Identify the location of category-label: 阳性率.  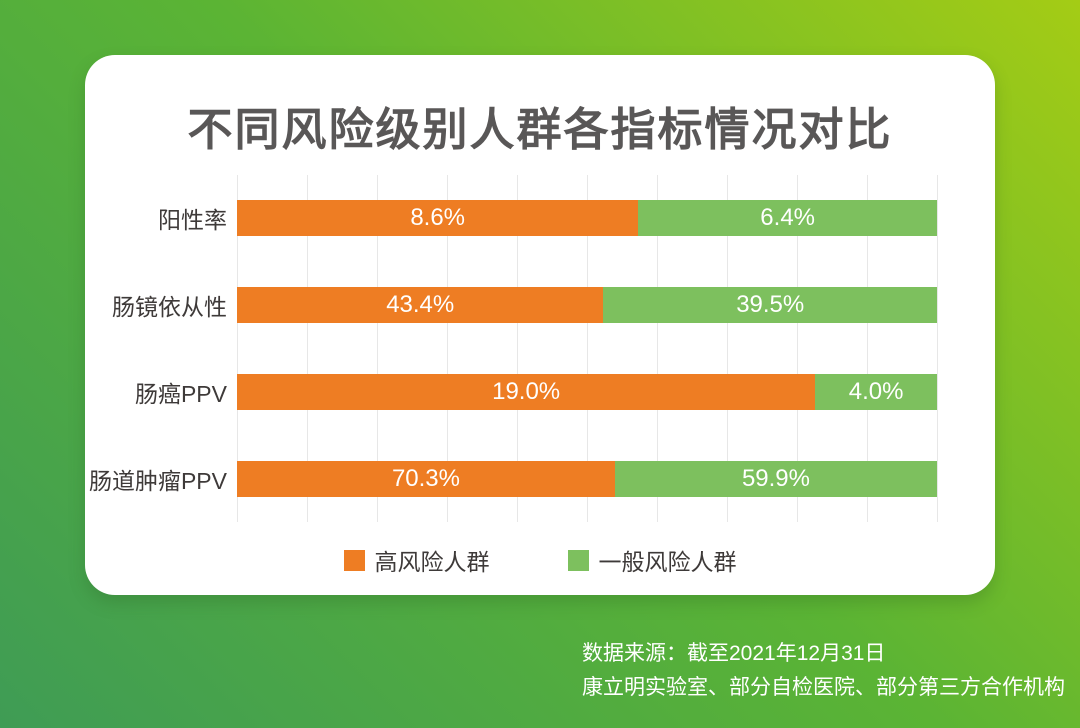
(192, 220).